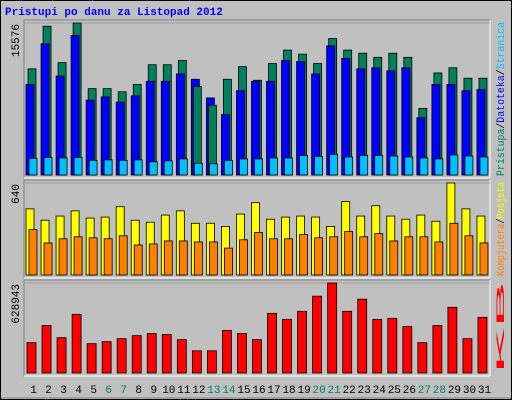 Image resolution: width=512 pixels, height=400 pixels. I want to click on legend-entry: Kompjutera, so click(502, 249).